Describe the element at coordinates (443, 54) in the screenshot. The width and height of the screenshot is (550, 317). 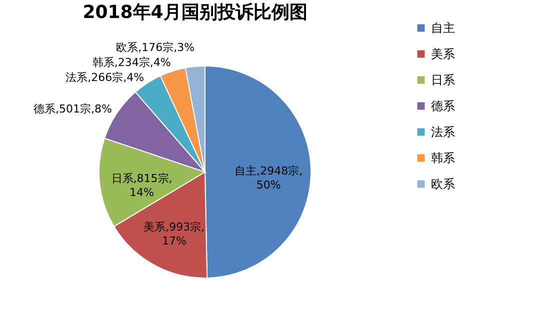
I see `legend-label: 美系` at that location.